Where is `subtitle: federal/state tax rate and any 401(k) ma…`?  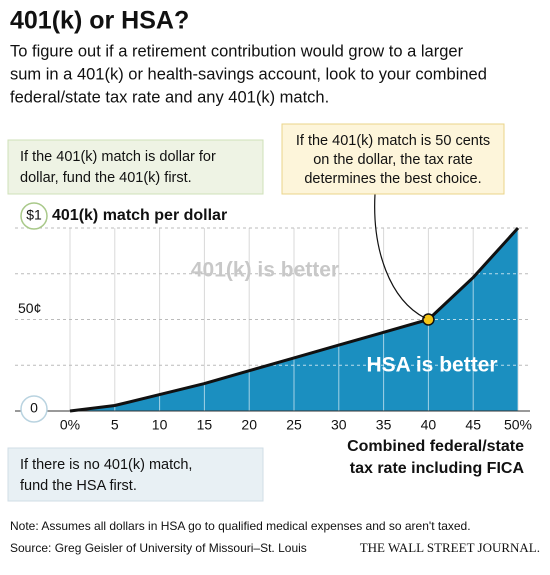 subtitle: federal/state tax rate and any 401(k) ma… is located at coordinates (169, 97).